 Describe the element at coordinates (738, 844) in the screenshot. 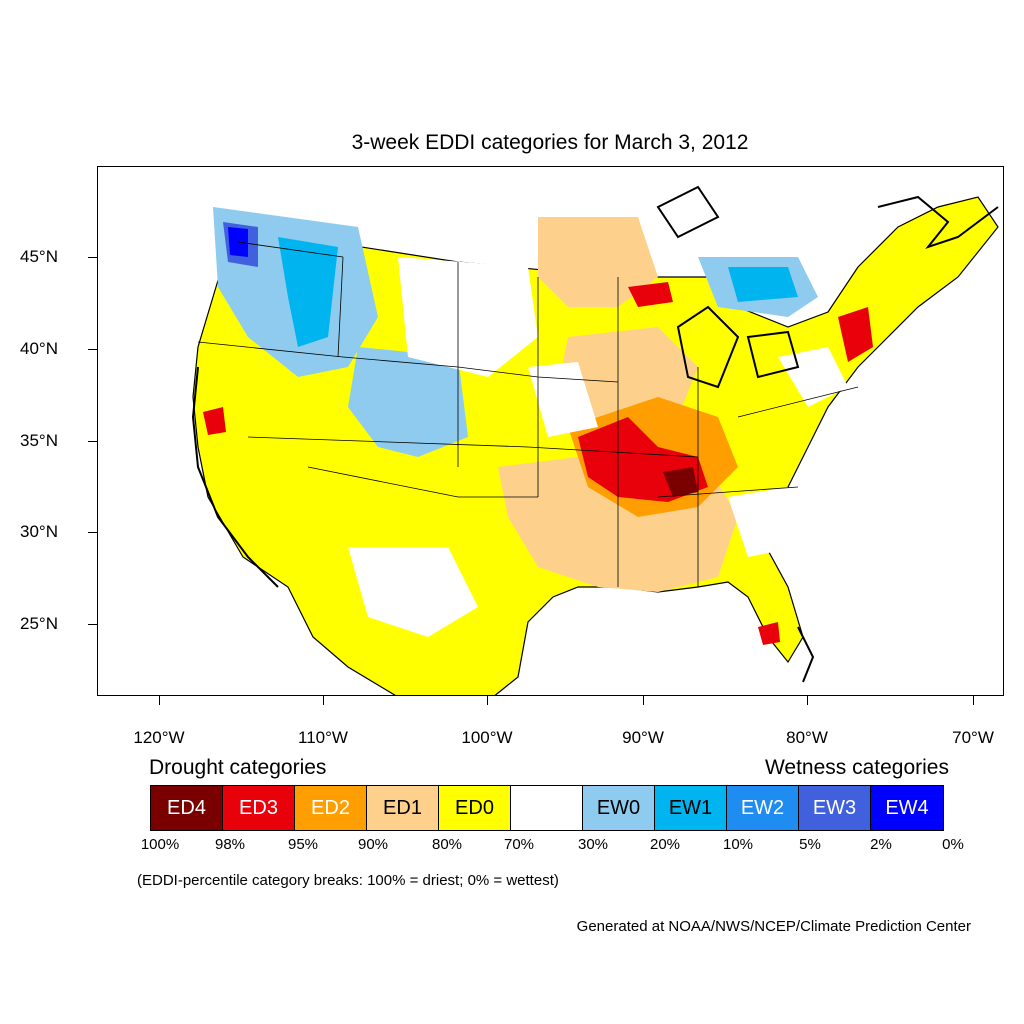

I see `percentile-label: 10%` at that location.